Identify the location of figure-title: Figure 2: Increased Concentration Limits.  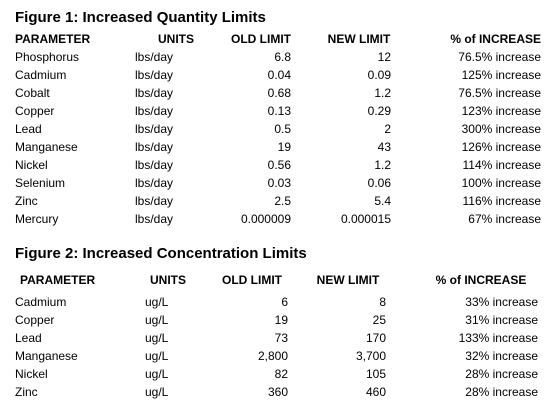
(161, 253).